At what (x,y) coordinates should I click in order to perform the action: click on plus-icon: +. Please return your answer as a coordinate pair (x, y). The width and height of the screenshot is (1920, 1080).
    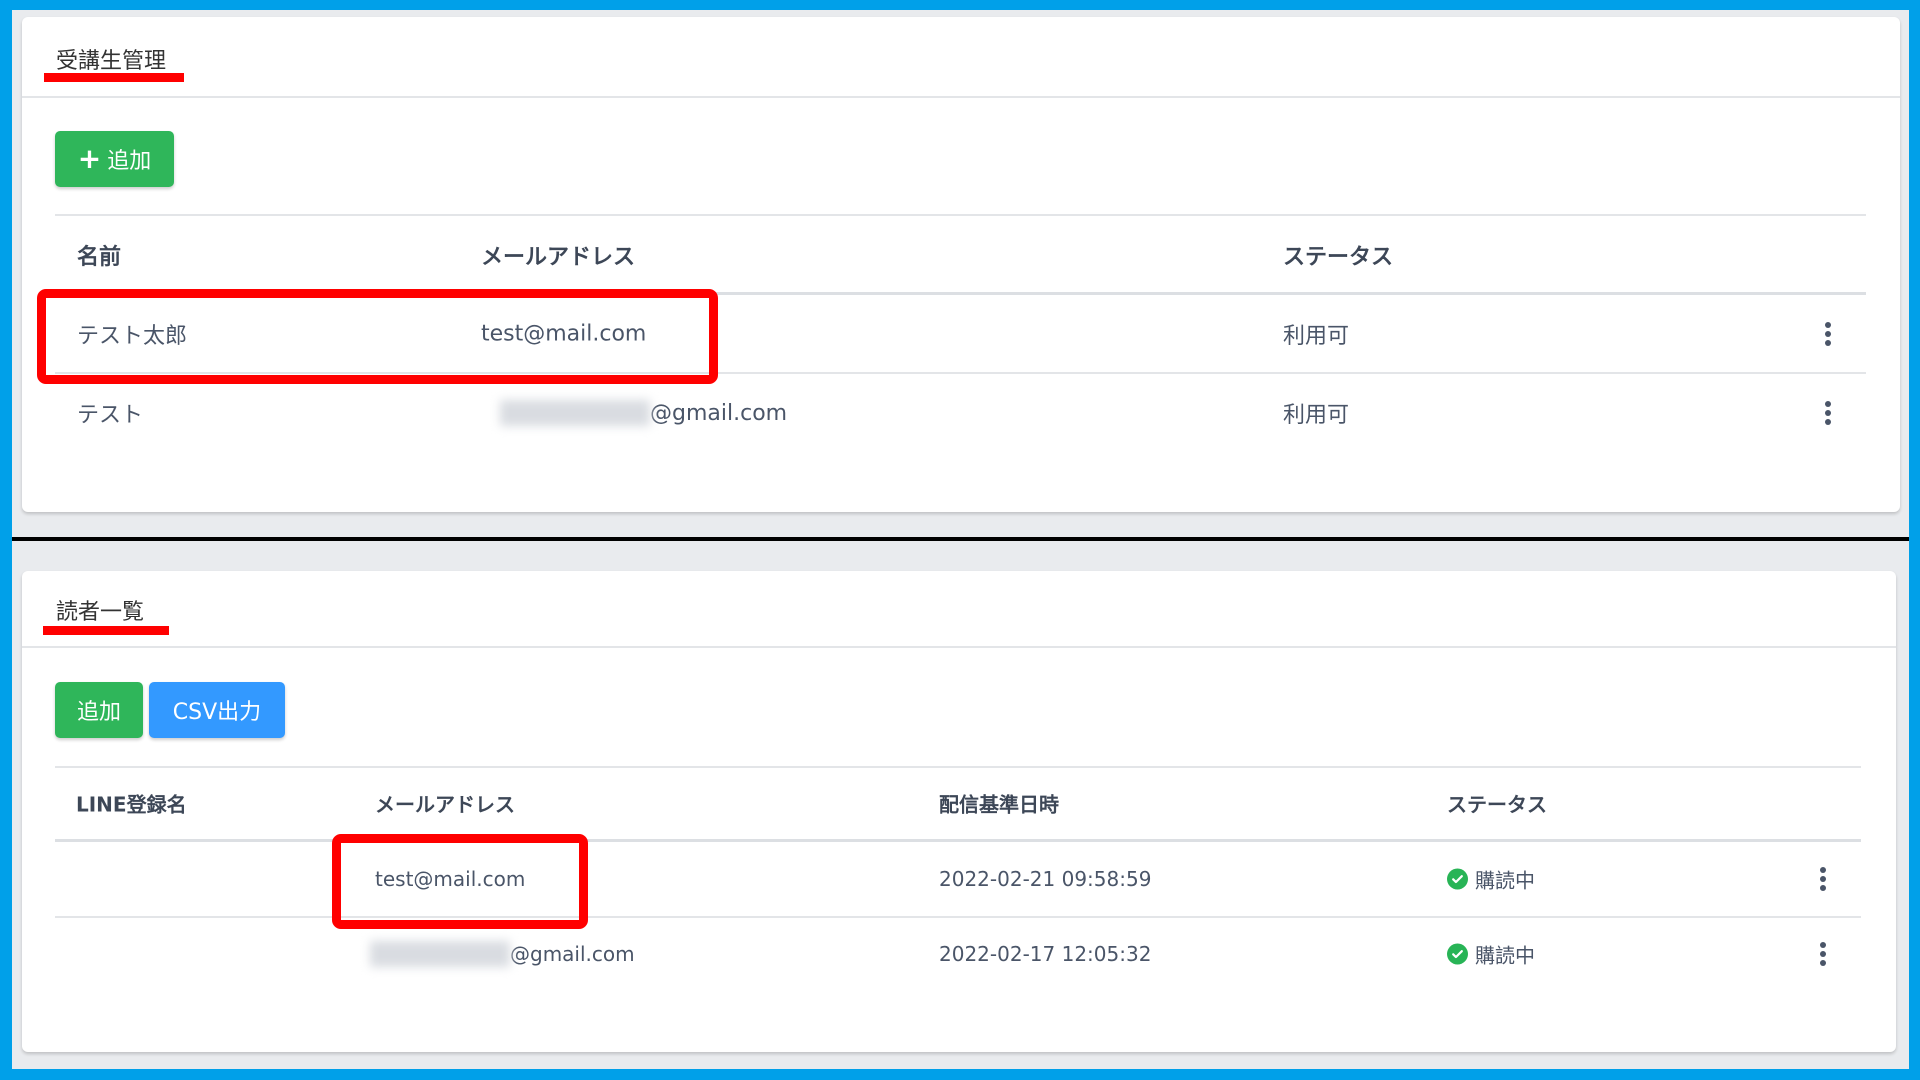
    Looking at the image, I should click on (89, 158).